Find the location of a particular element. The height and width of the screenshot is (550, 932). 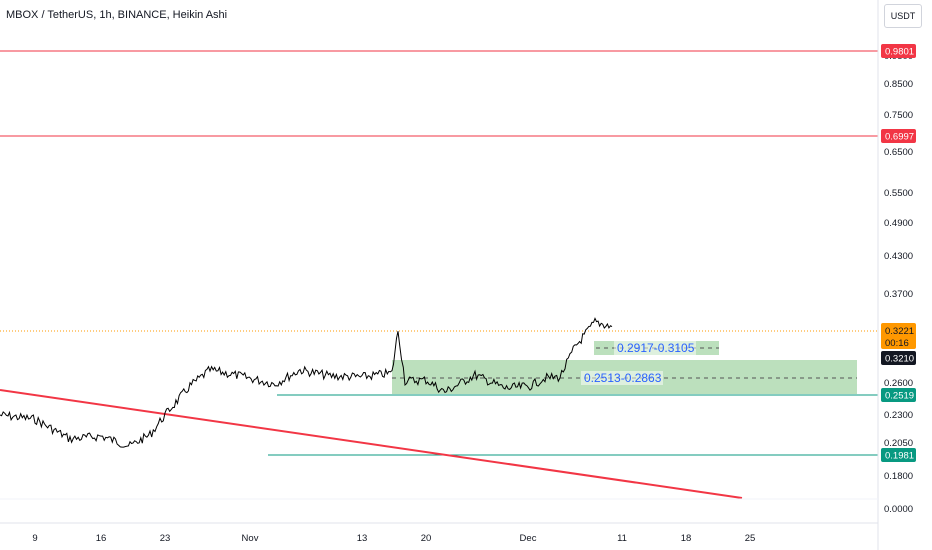

close-price-badge is located at coordinates (898, 358).